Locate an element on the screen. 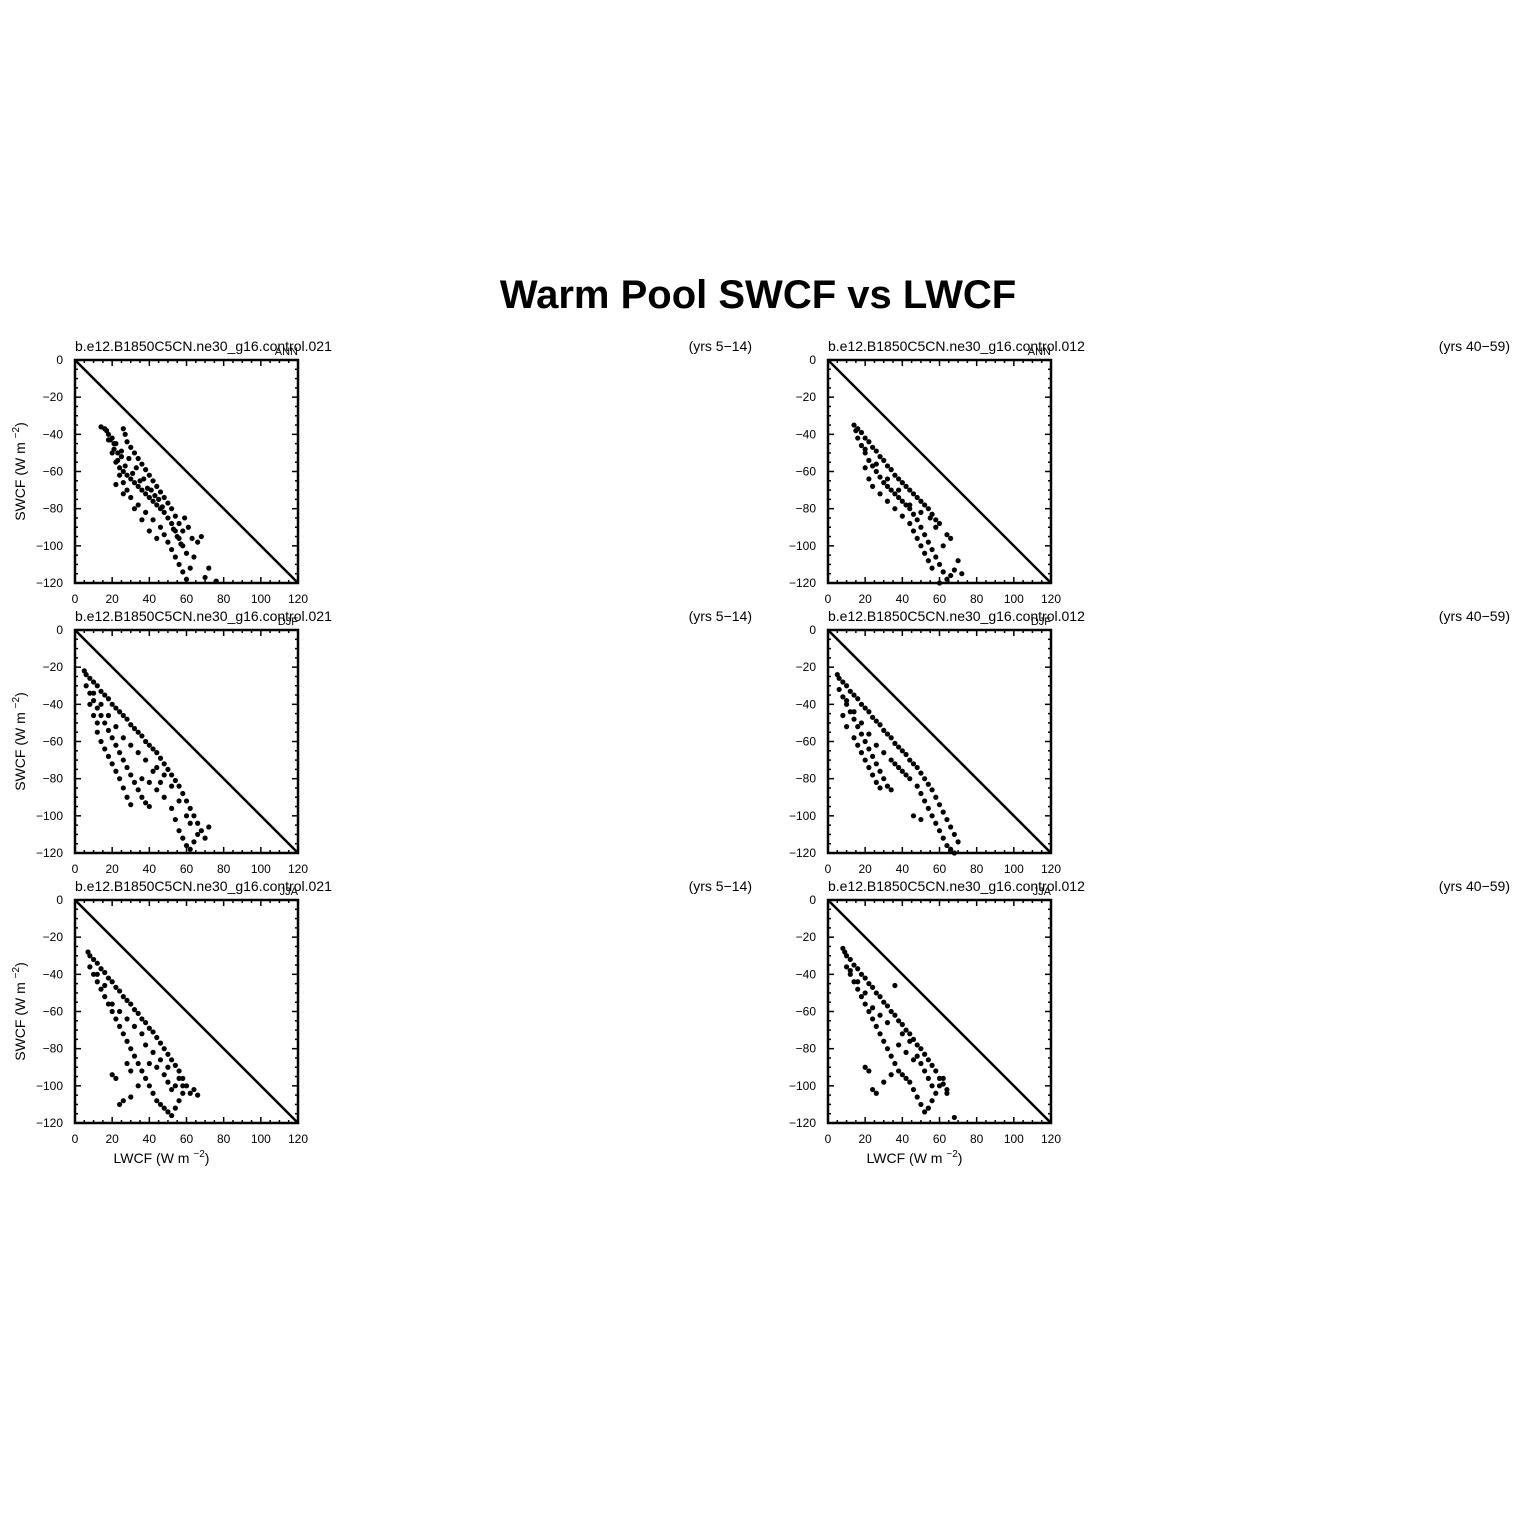 The height and width of the screenshot is (1516, 1517). y-tick-label: −80 is located at coordinates (53, 509).